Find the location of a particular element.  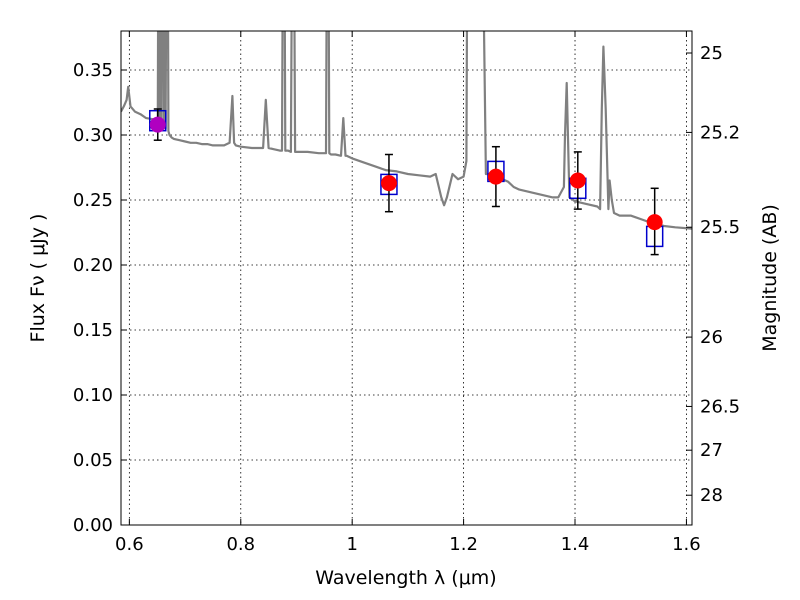

right-tick-label: 26.5 is located at coordinates (720, 406).